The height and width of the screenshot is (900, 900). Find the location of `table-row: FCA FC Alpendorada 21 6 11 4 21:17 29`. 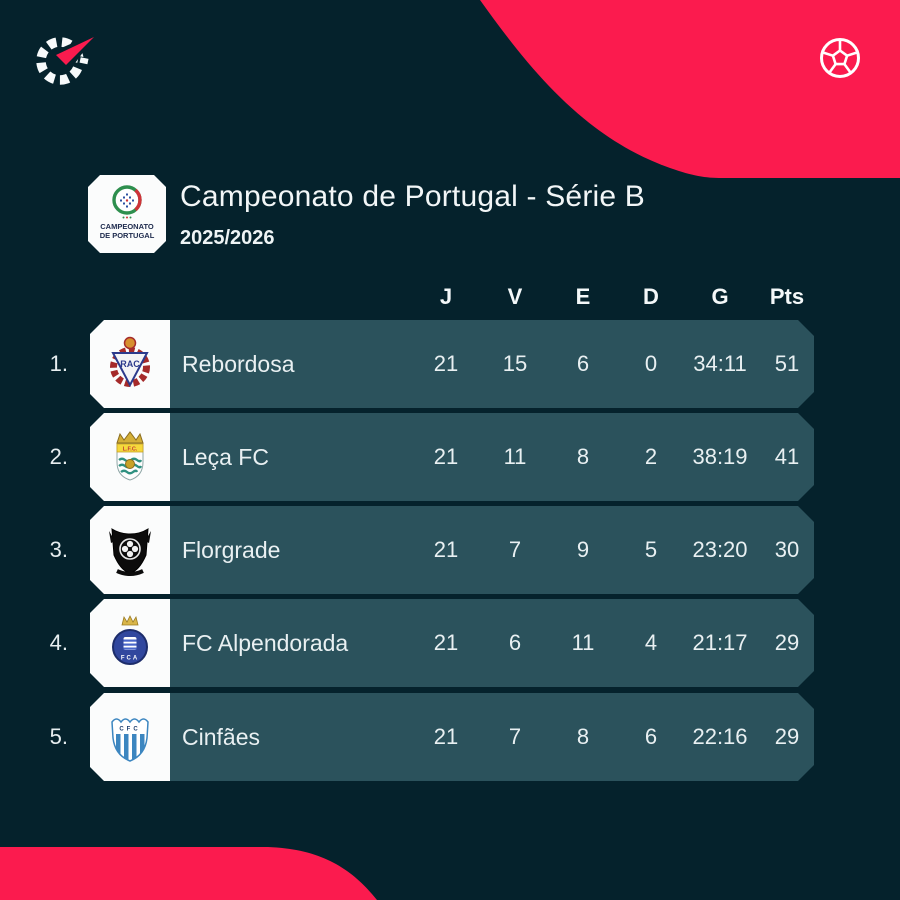

table-row: FCA FC Alpendorada 21 6 11 4 21:17 29 is located at coordinates (452, 643).